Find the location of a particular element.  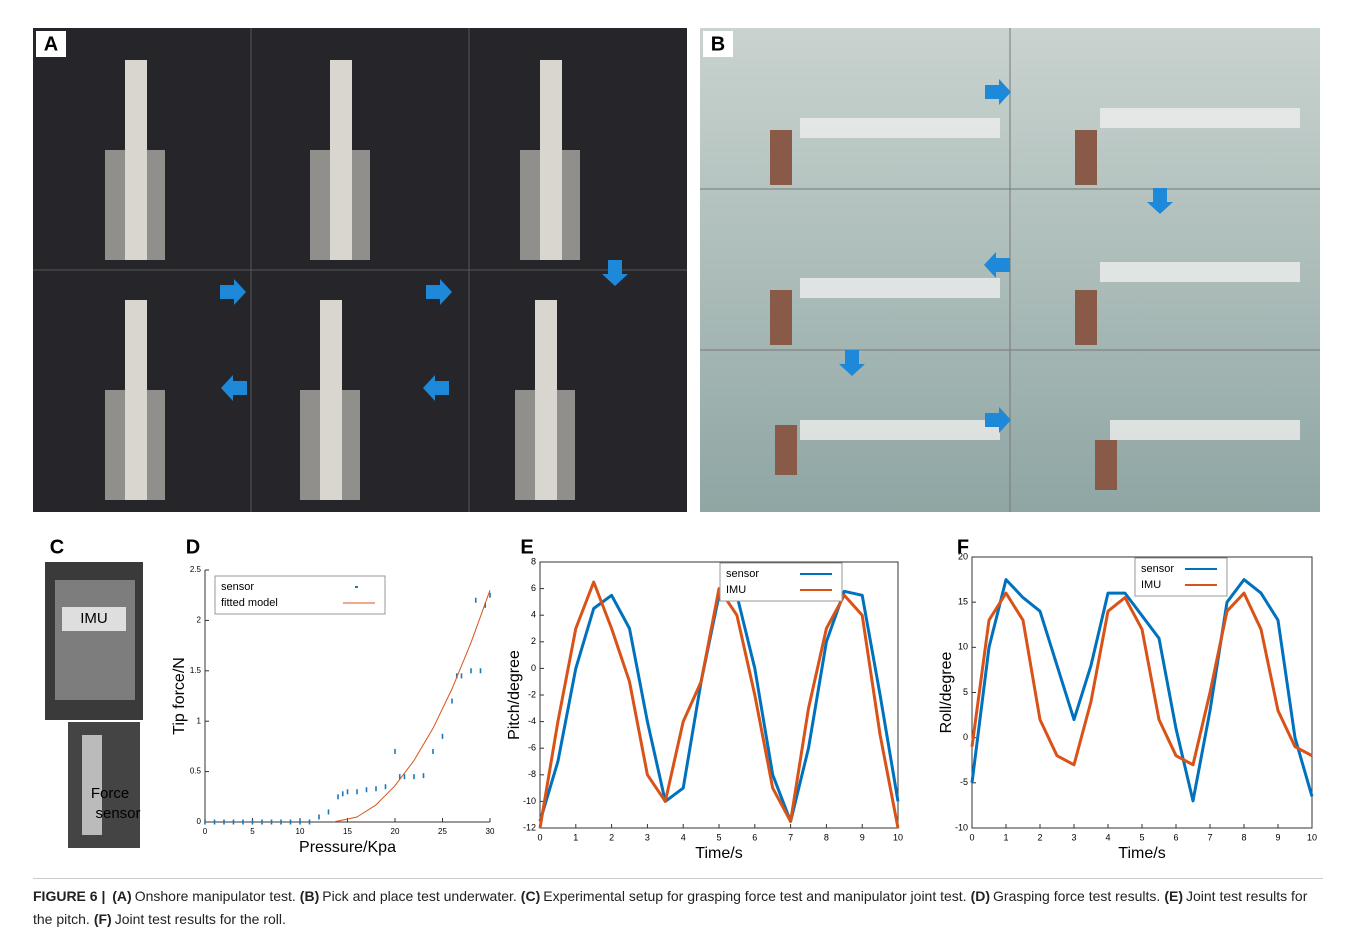

y-tick-label: 10 is located at coordinates (963, 647).